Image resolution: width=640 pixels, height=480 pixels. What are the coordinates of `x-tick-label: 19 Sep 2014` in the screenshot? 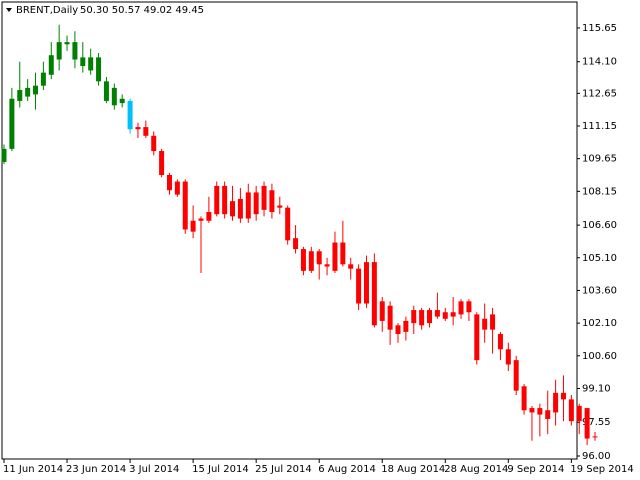 It's located at (601, 469).